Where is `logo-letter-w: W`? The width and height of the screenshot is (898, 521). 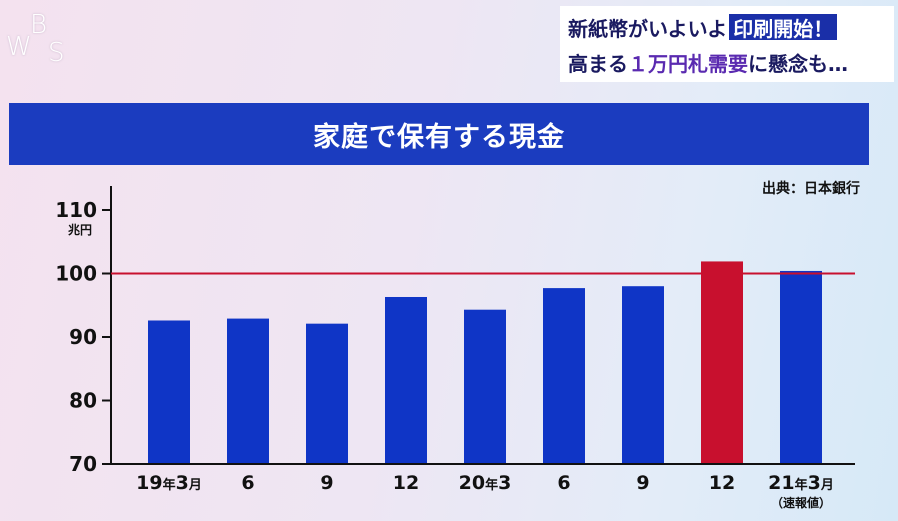 logo-letter-w: W is located at coordinates (19, 47).